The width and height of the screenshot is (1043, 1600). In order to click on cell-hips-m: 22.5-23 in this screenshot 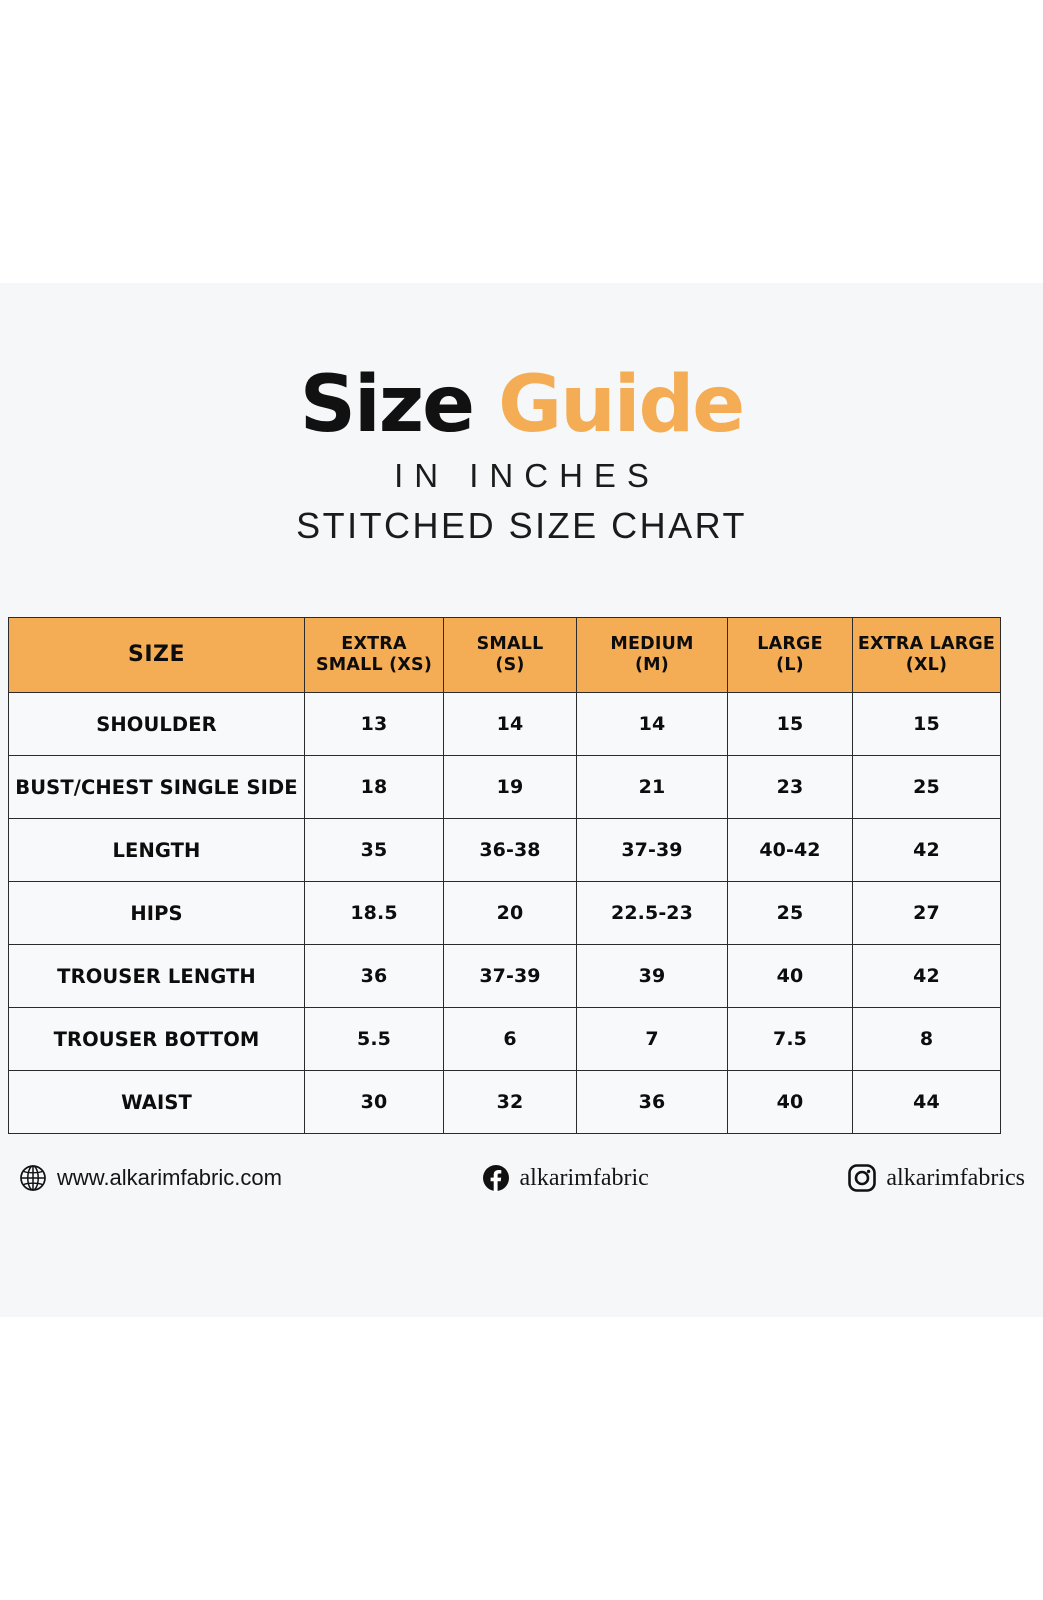, I will do `click(652, 913)`.